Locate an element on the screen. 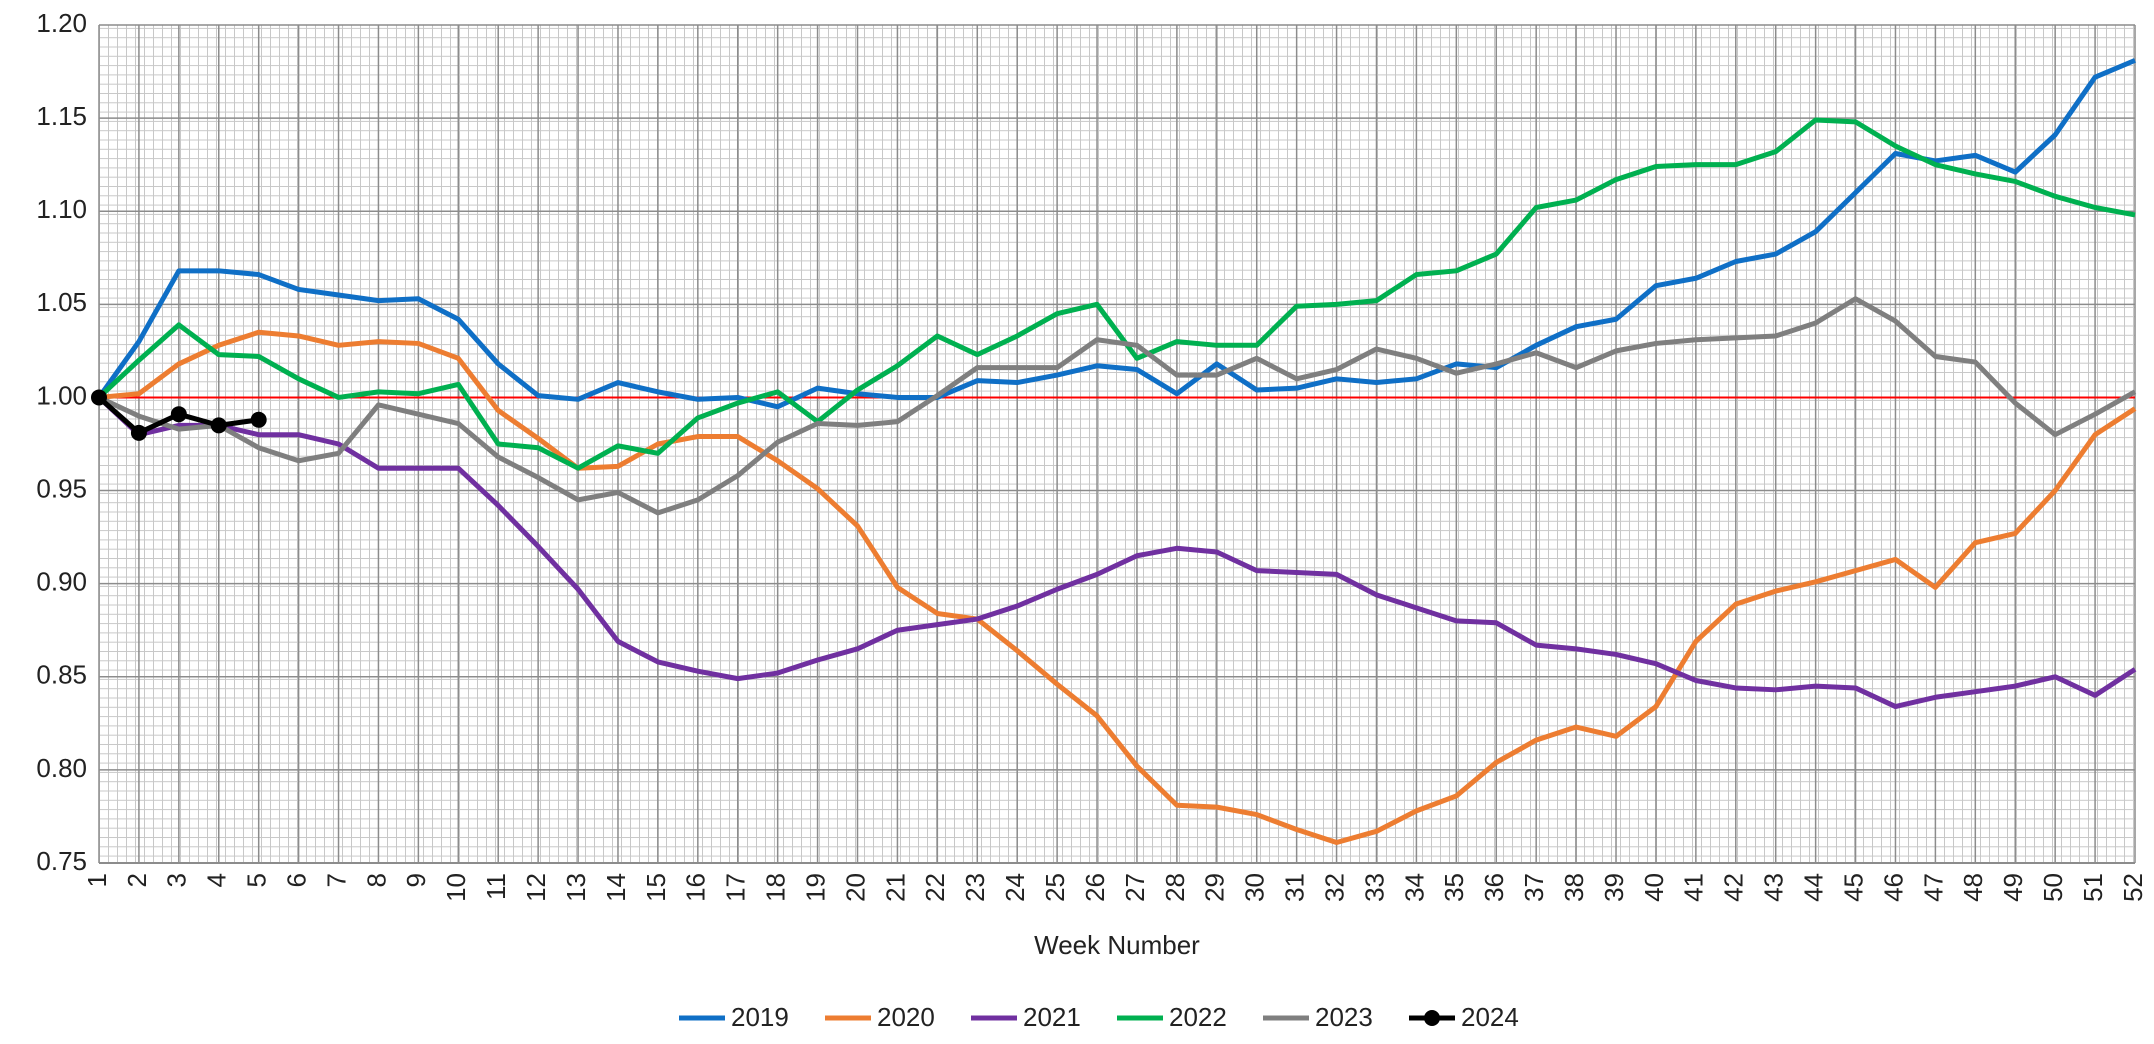  x-tick-label: 16 is located at coordinates (696, 887).